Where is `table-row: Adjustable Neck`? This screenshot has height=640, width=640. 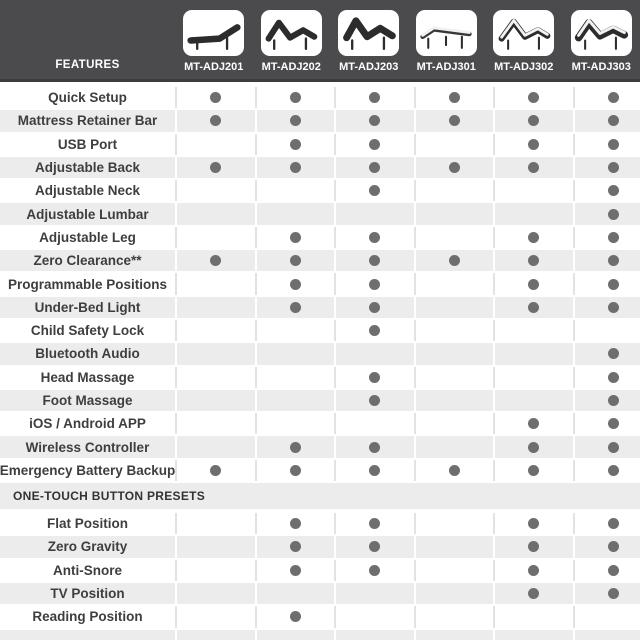 table-row: Adjustable Neck is located at coordinates (320, 191).